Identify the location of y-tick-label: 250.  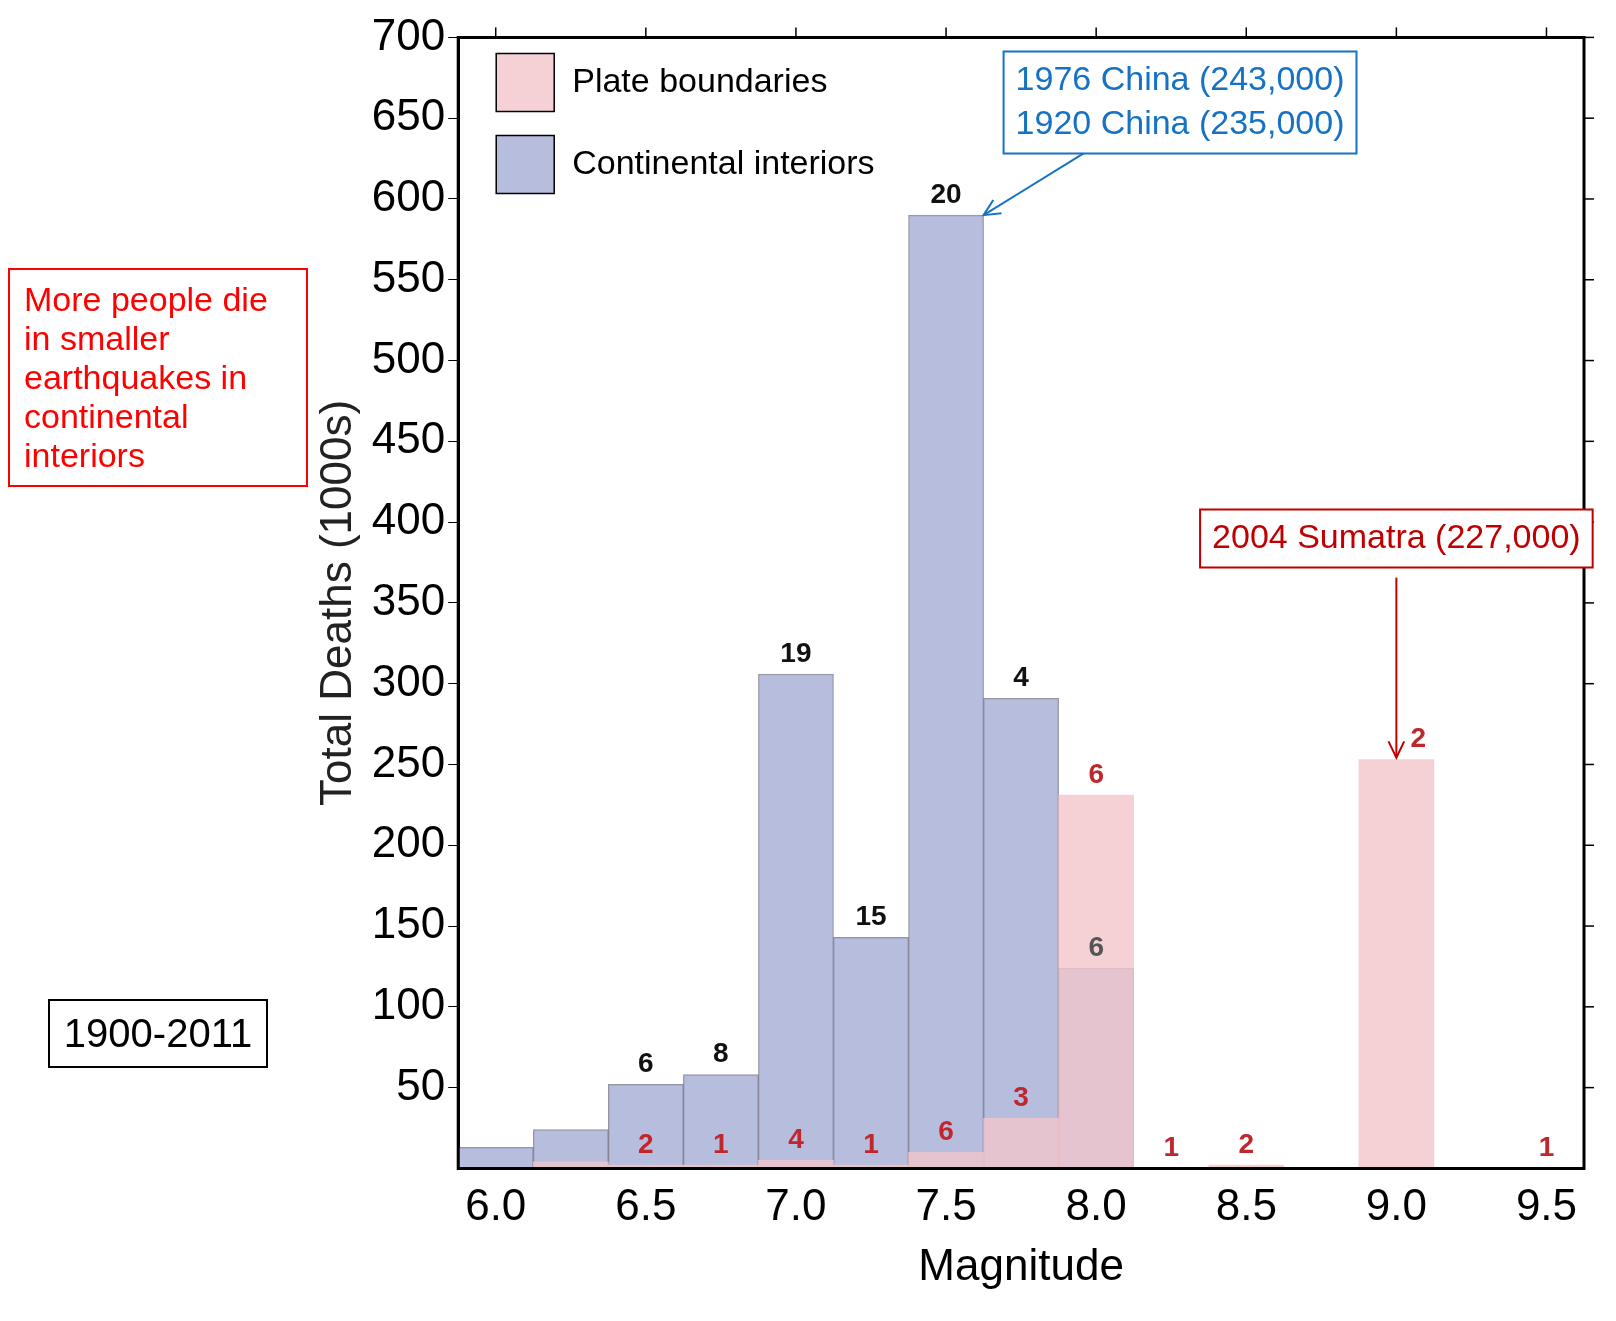
(408, 761).